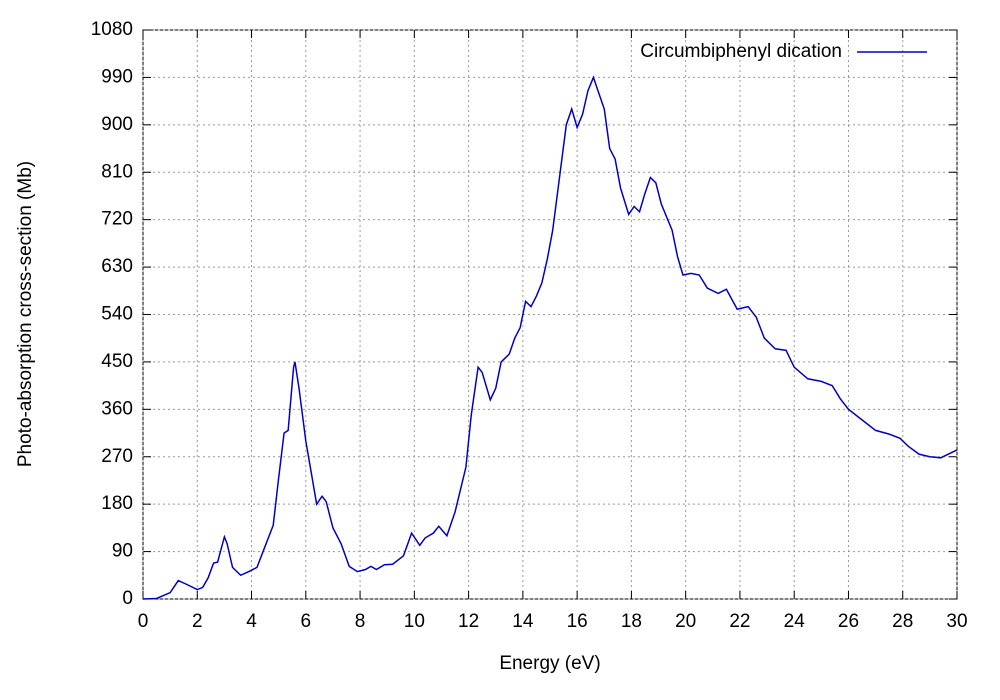 This screenshot has height=700, width=1000. Describe the element at coordinates (956, 621) in the screenshot. I see `x-tick-label: 30` at that location.